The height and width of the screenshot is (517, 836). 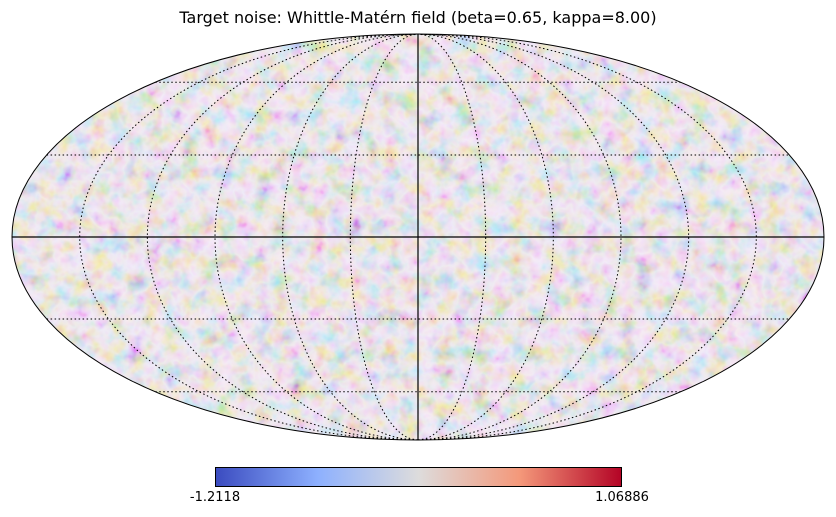 What do you see at coordinates (622, 497) in the screenshot?
I see `colorbar-max-label: 1.06886` at bounding box center [622, 497].